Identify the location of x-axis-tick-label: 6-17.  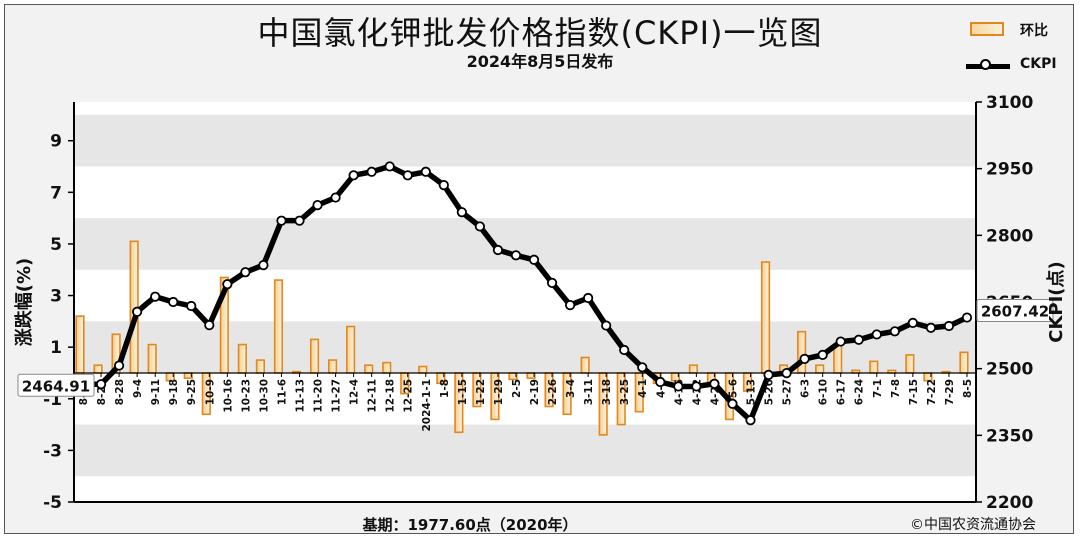
(842, 392).